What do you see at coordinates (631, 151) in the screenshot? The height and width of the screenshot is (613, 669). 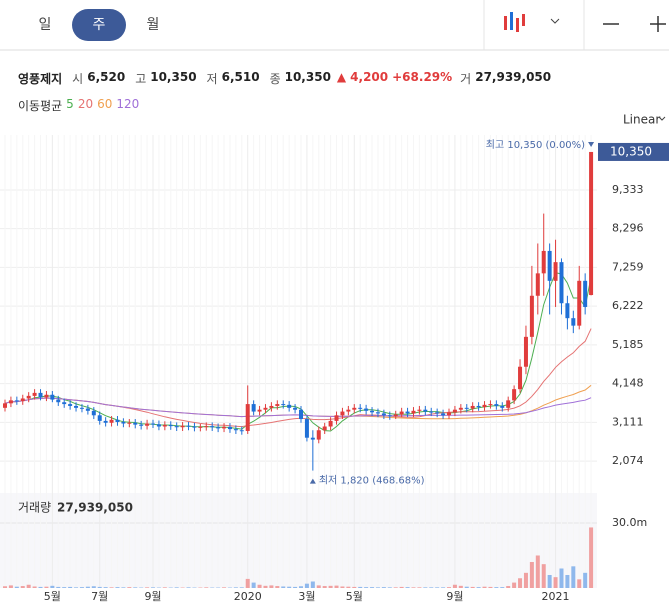 I see `last-price-label: 10,350` at bounding box center [631, 151].